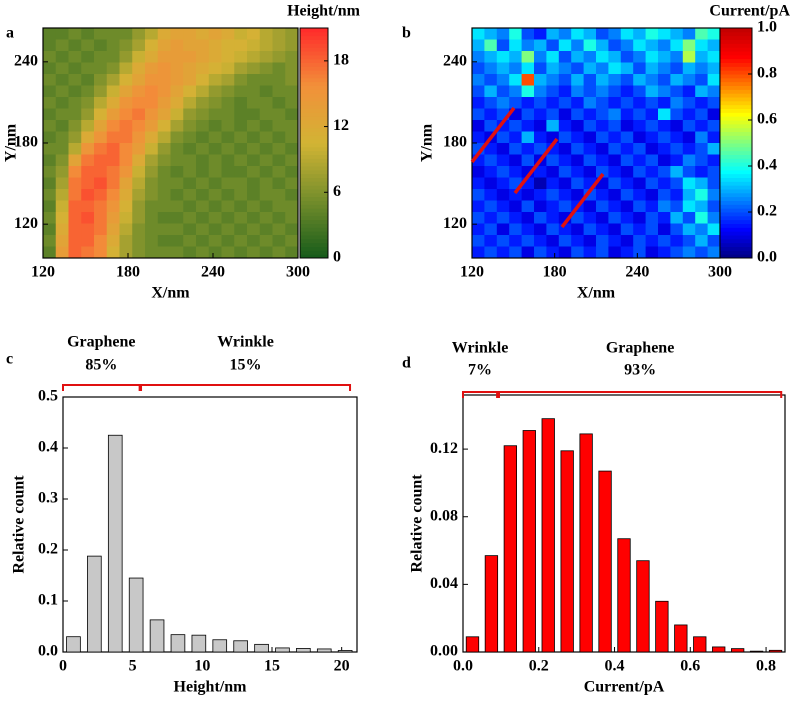  What do you see at coordinates (26, 60) in the screenshot?
I see `y-tick-label: 240` at bounding box center [26, 60].